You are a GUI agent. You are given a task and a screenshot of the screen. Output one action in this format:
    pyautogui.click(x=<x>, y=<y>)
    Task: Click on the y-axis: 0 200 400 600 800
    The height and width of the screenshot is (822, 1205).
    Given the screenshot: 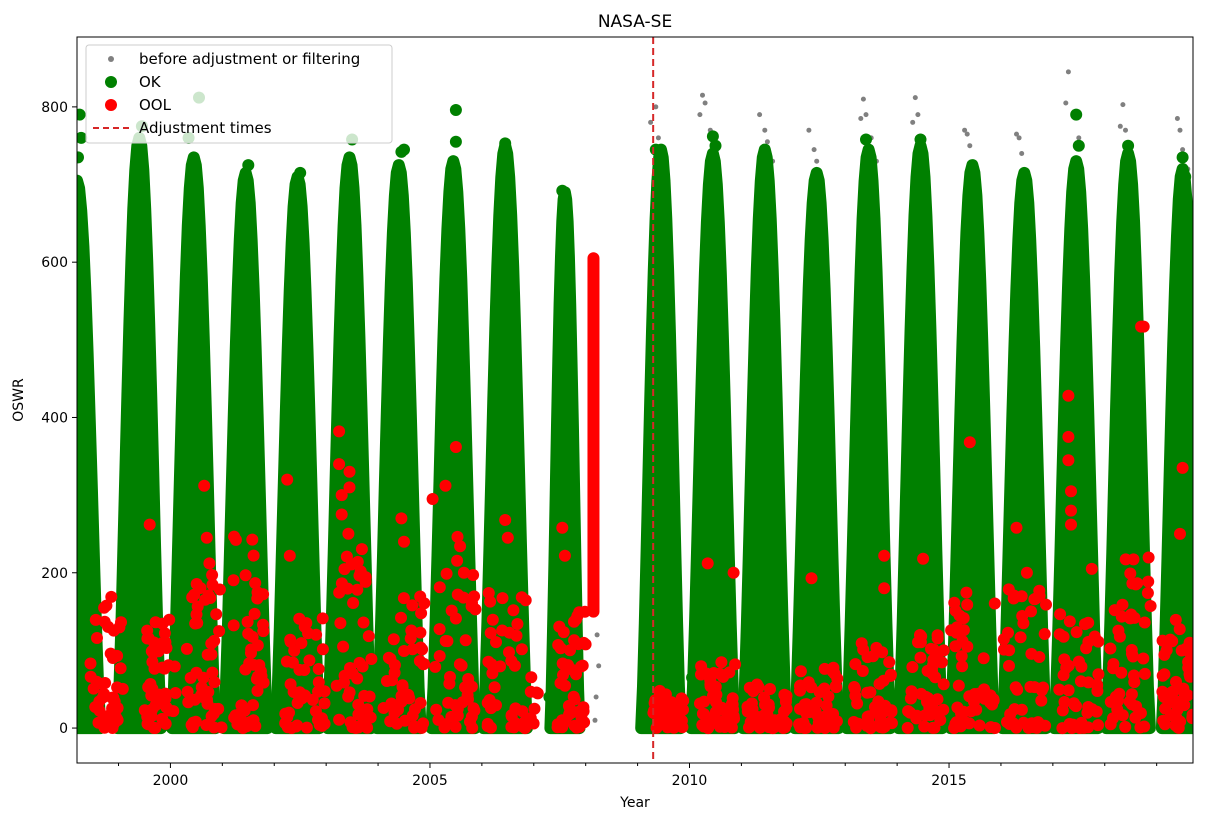 What is the action you would take?
    pyautogui.click(x=59, y=418)
    